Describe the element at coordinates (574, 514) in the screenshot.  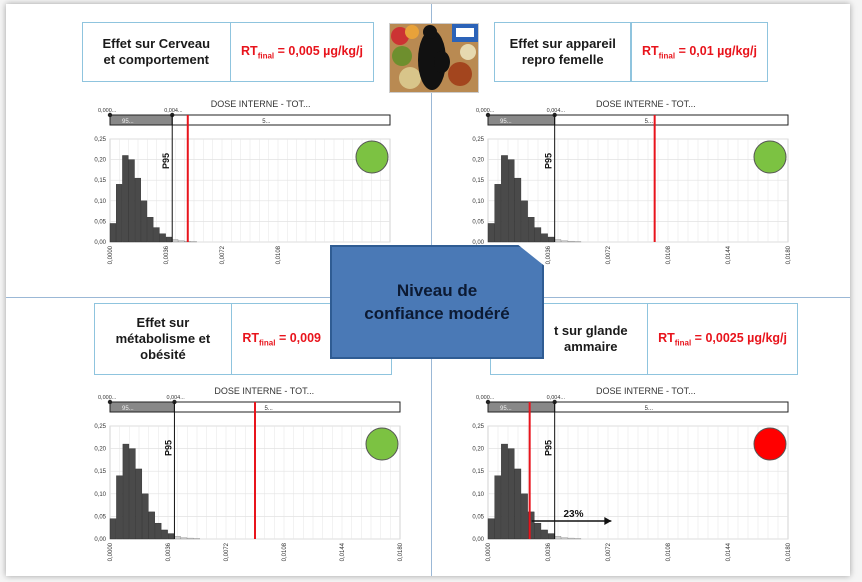
I see `exceedance-label: 23%` at that location.